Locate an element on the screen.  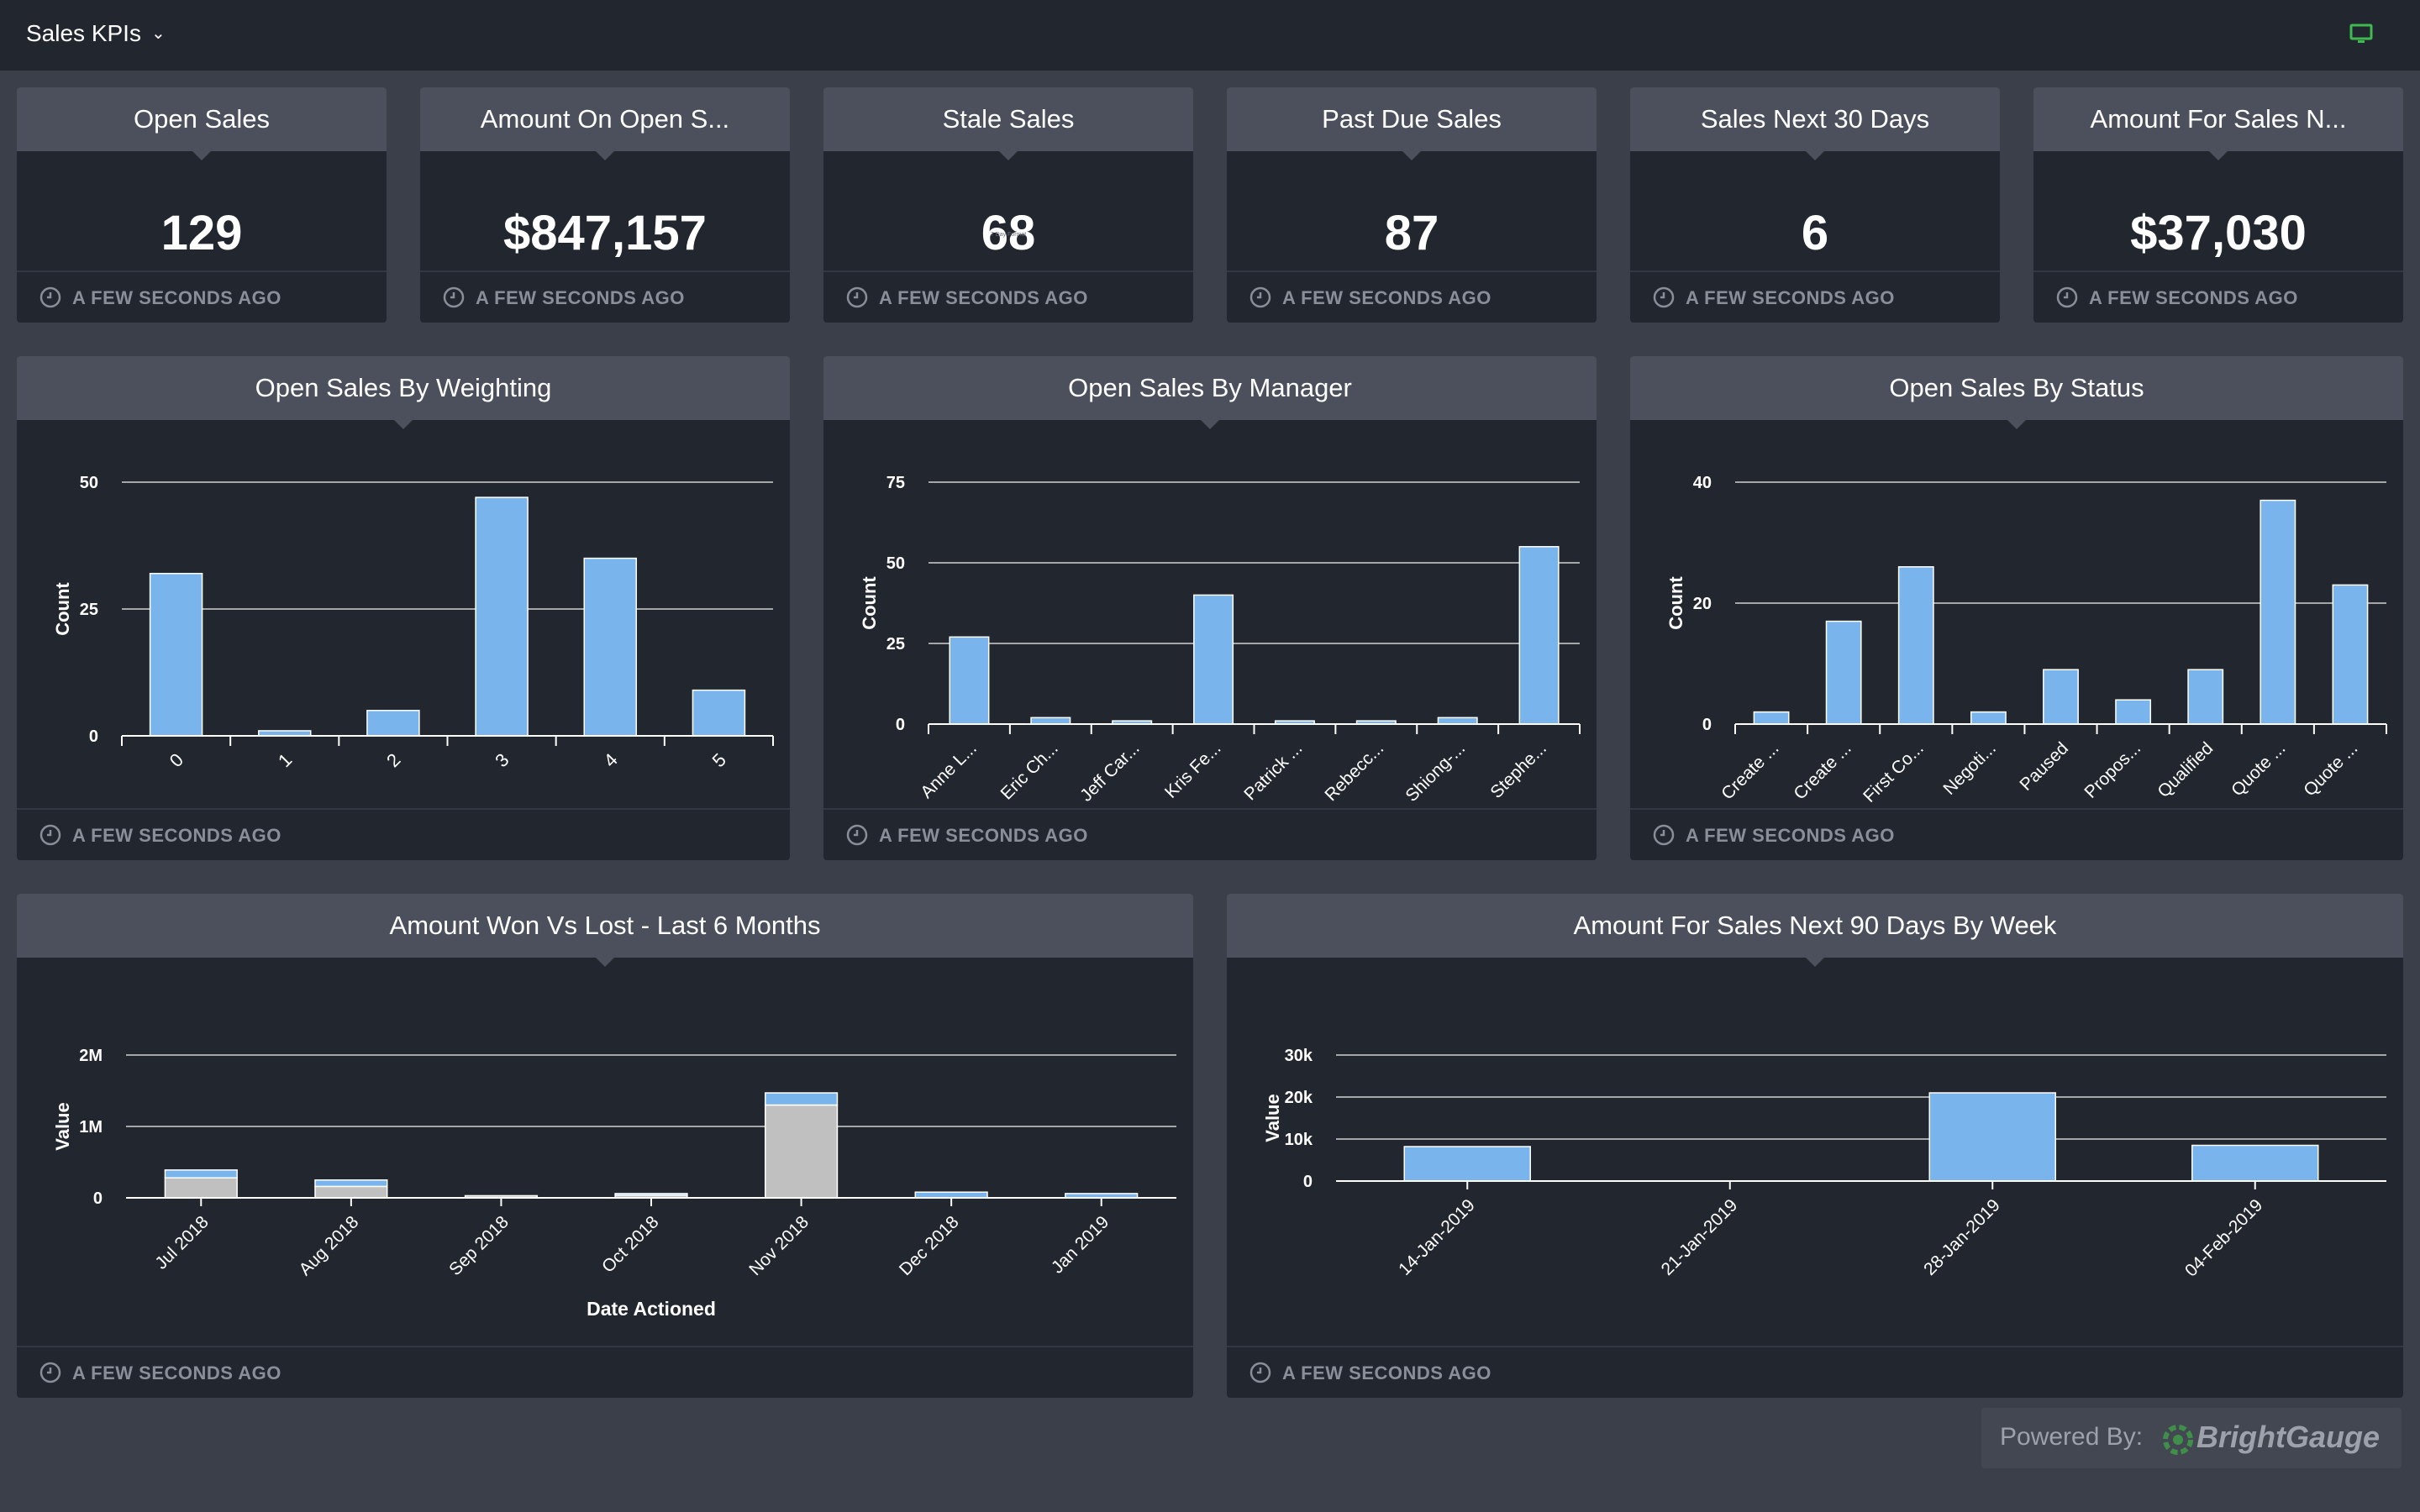
chart-title: Open Sales By Status is located at coordinates (2016, 392).